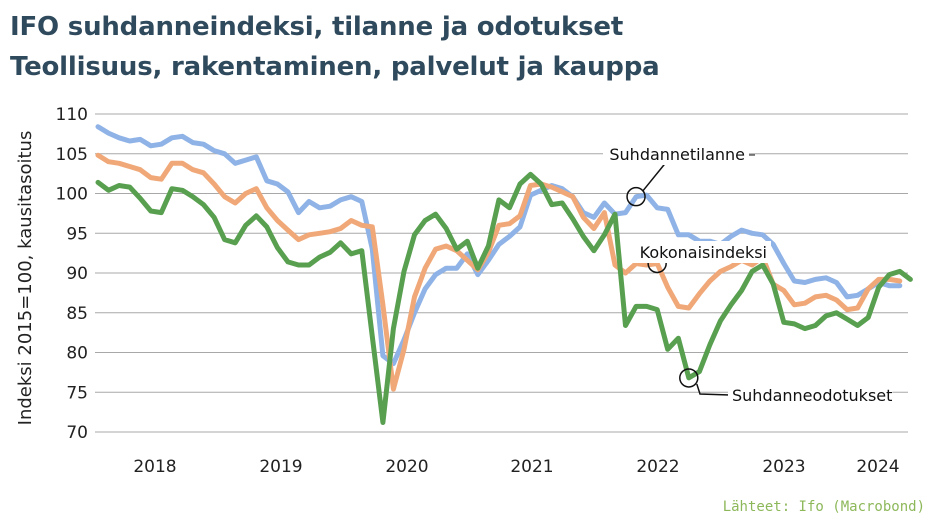 This screenshot has height=523, width=937. Describe the element at coordinates (77, 433) in the screenshot. I see `y-tick-label: 70` at that location.